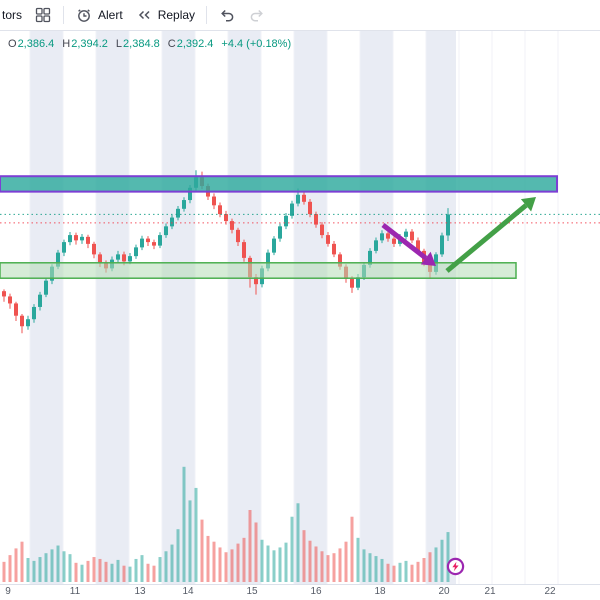  I want to click on time-axis-label: 9, so click(8, 591).